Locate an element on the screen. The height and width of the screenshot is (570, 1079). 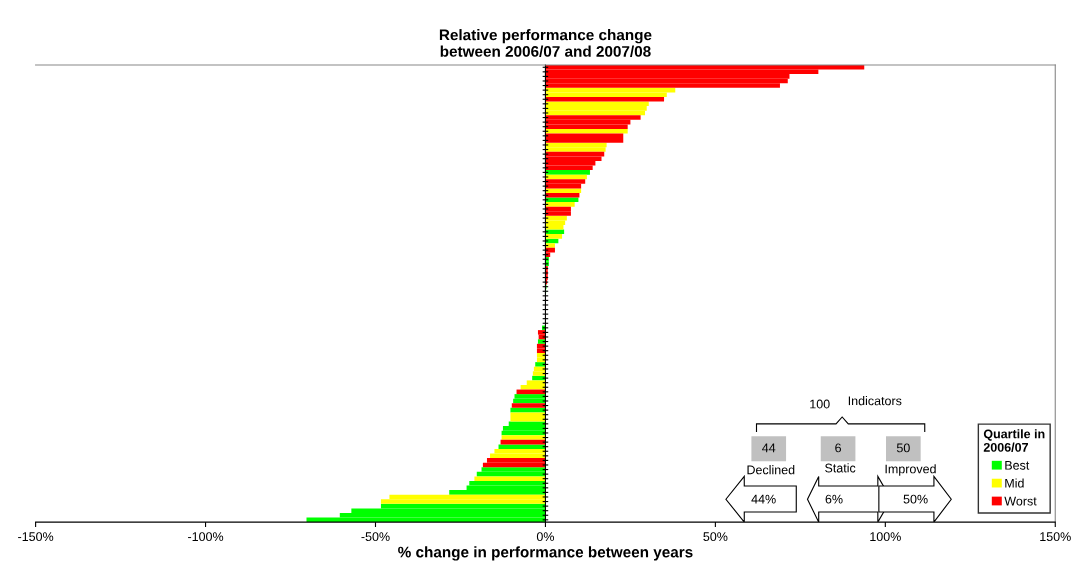
legend-label: Best is located at coordinates (1017, 465).